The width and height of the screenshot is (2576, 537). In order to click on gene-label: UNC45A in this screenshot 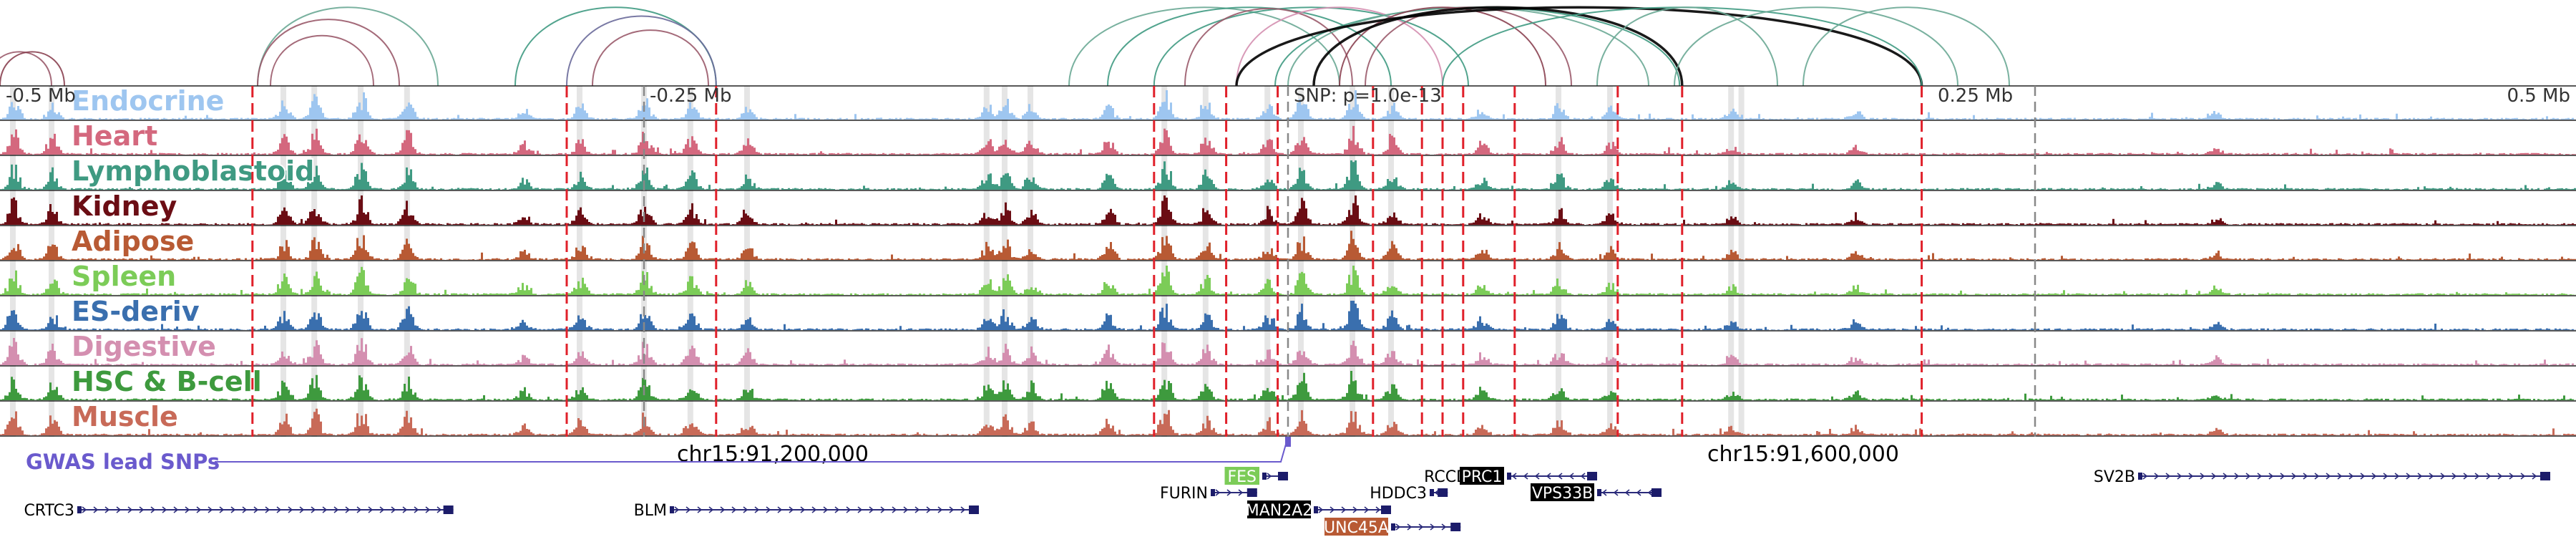, I will do `click(1356, 528)`.